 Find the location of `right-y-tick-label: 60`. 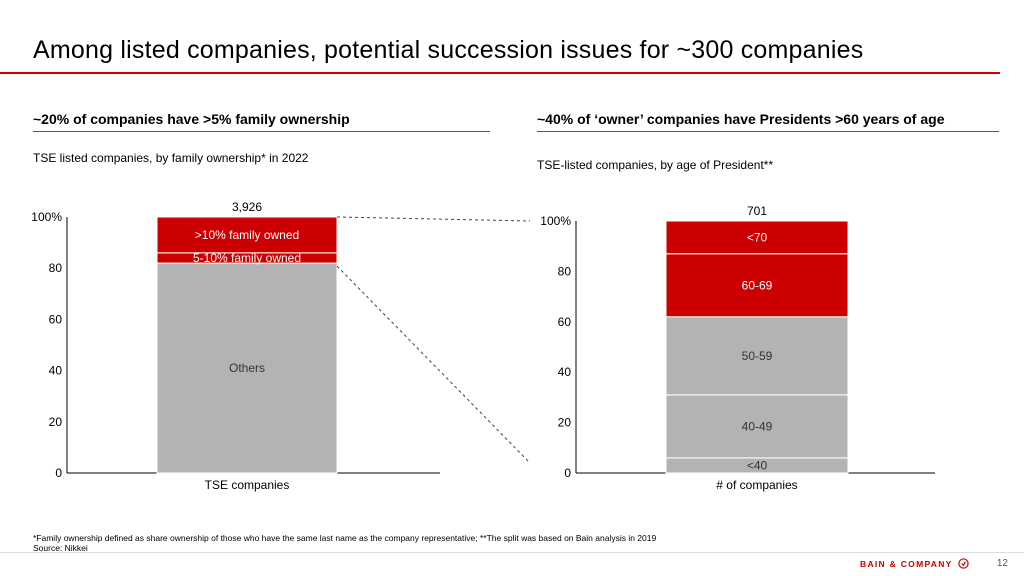

right-y-tick-label: 60 is located at coordinates (565, 322).